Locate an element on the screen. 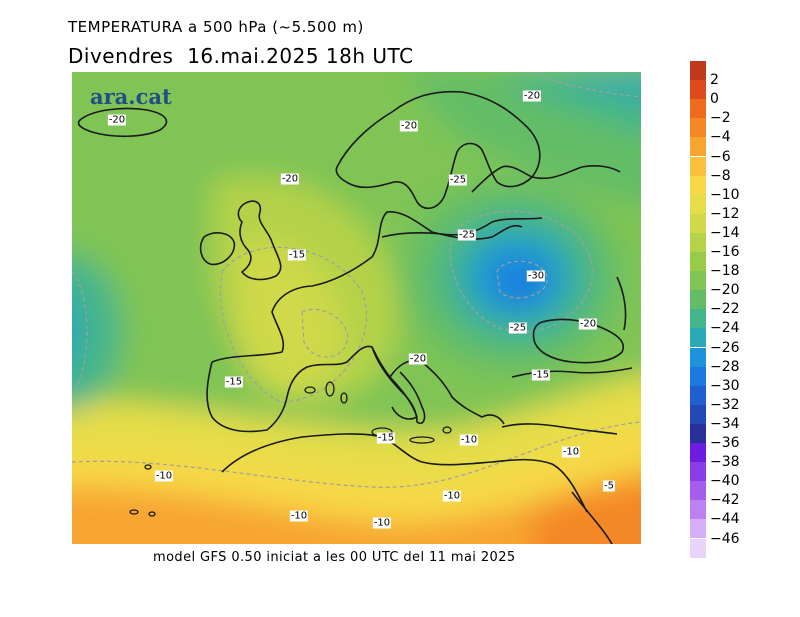 The image size is (800, 617). legend-tick-label: −40 is located at coordinates (725, 481).